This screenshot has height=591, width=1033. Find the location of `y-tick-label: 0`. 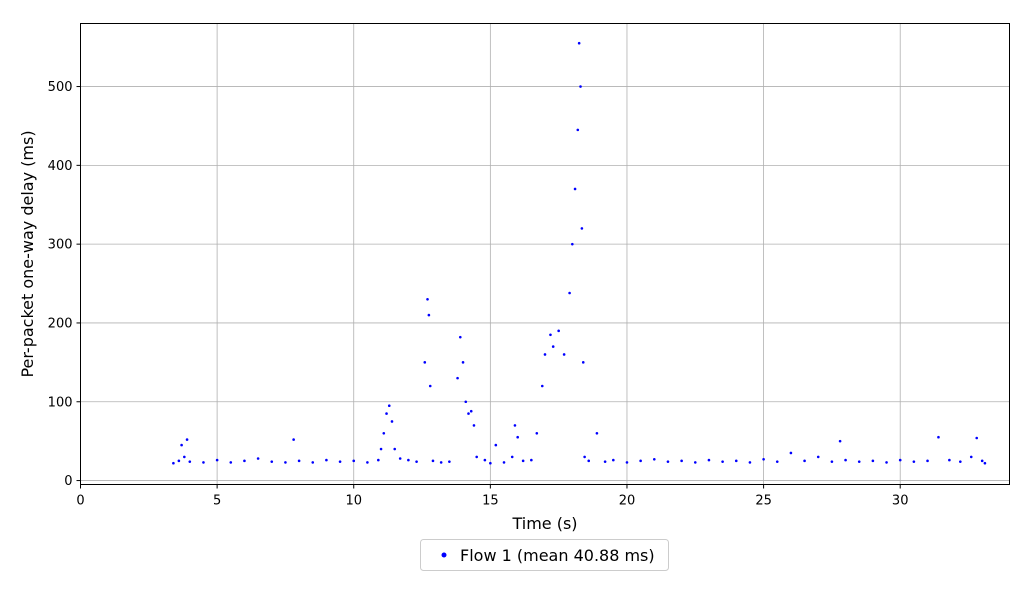

y-tick-label: 0 is located at coordinates (68, 481).